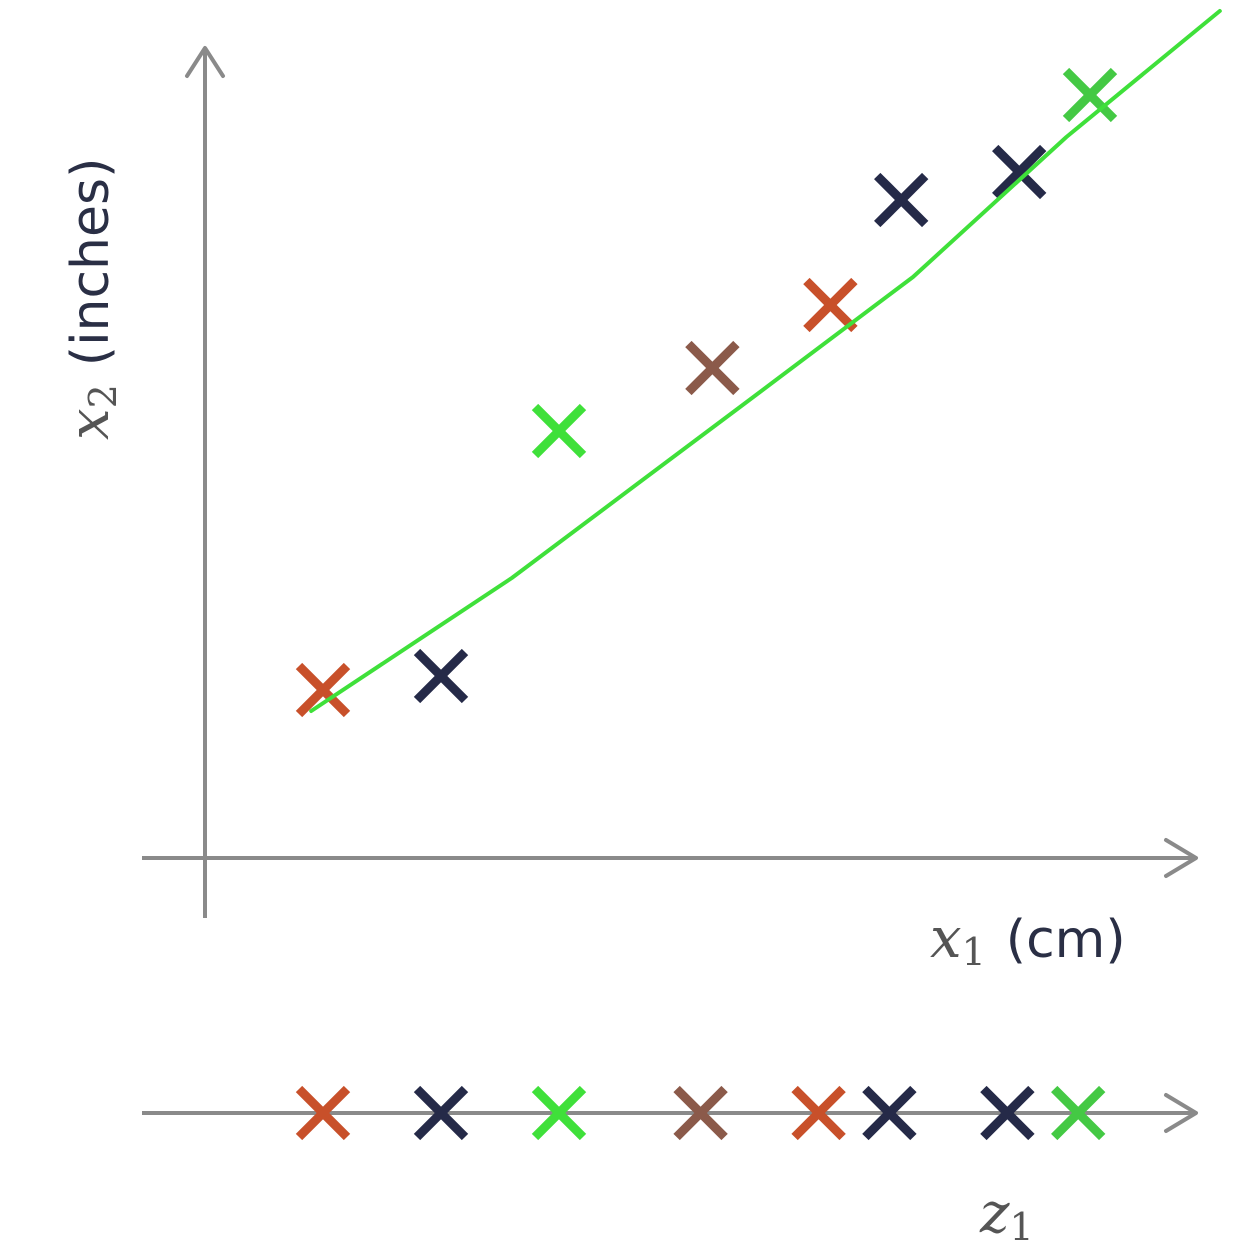 The width and height of the screenshot is (1243, 1251). Describe the element at coordinates (1022, 1227) in the screenshot. I see `z-axis-label-sub: 1` at that location.